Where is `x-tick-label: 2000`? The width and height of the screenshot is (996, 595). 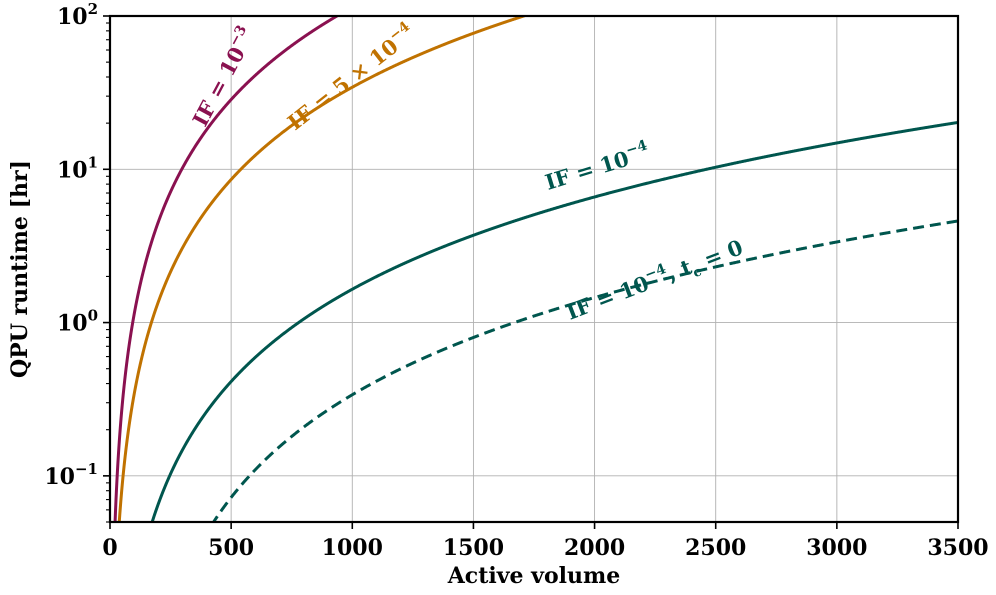
x-tick-label: 2000 is located at coordinates (594, 548).